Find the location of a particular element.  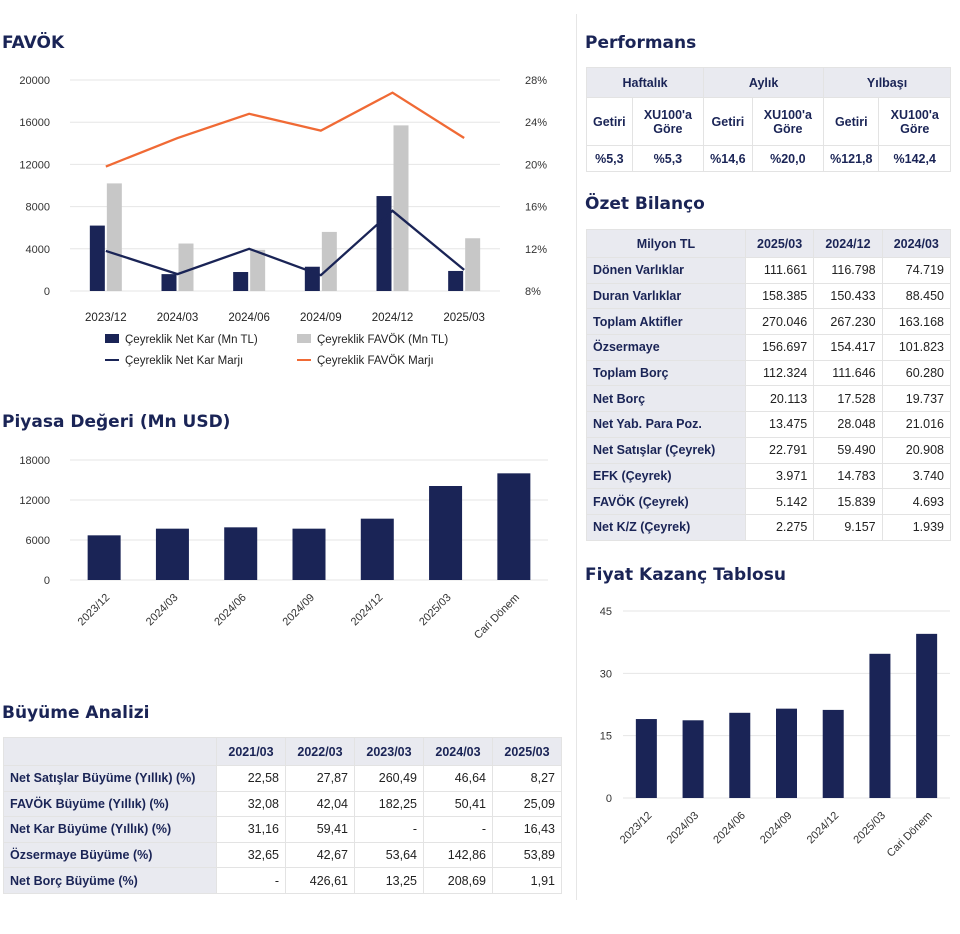

bilanco-value: 1.939 is located at coordinates (916, 527).